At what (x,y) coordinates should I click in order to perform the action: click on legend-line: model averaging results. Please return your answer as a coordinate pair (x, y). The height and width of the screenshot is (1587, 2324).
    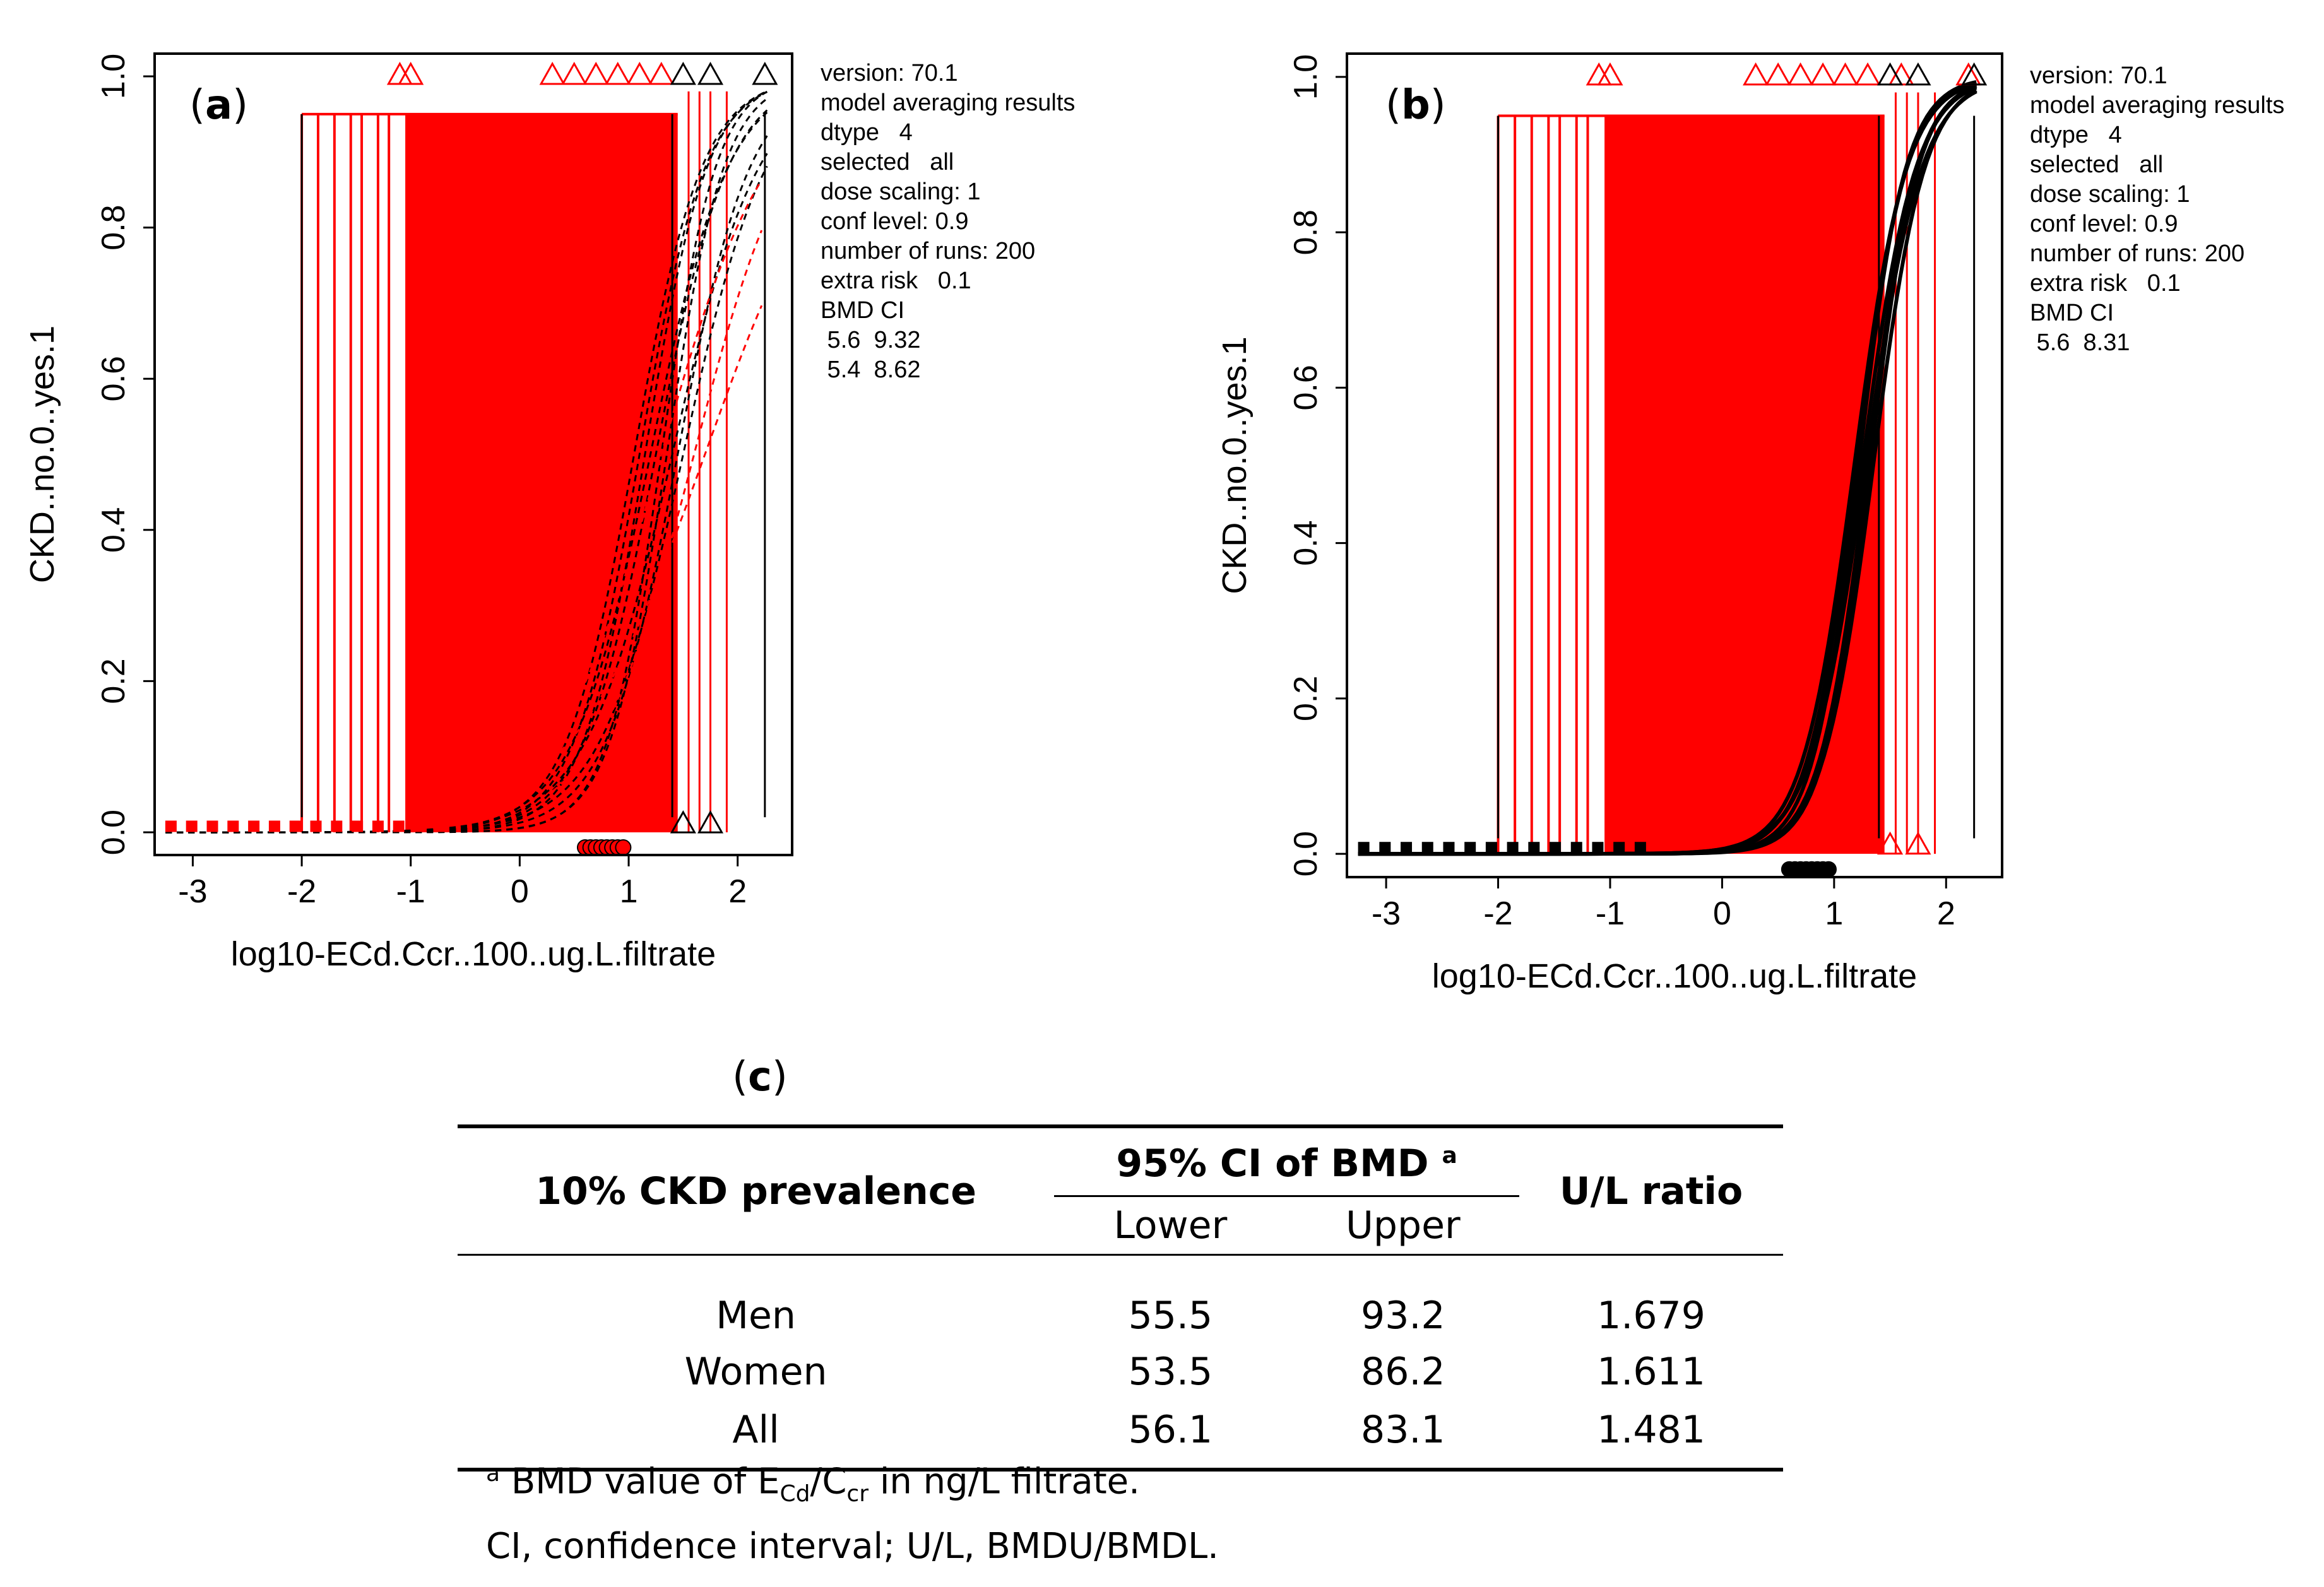
    Looking at the image, I should click on (948, 103).